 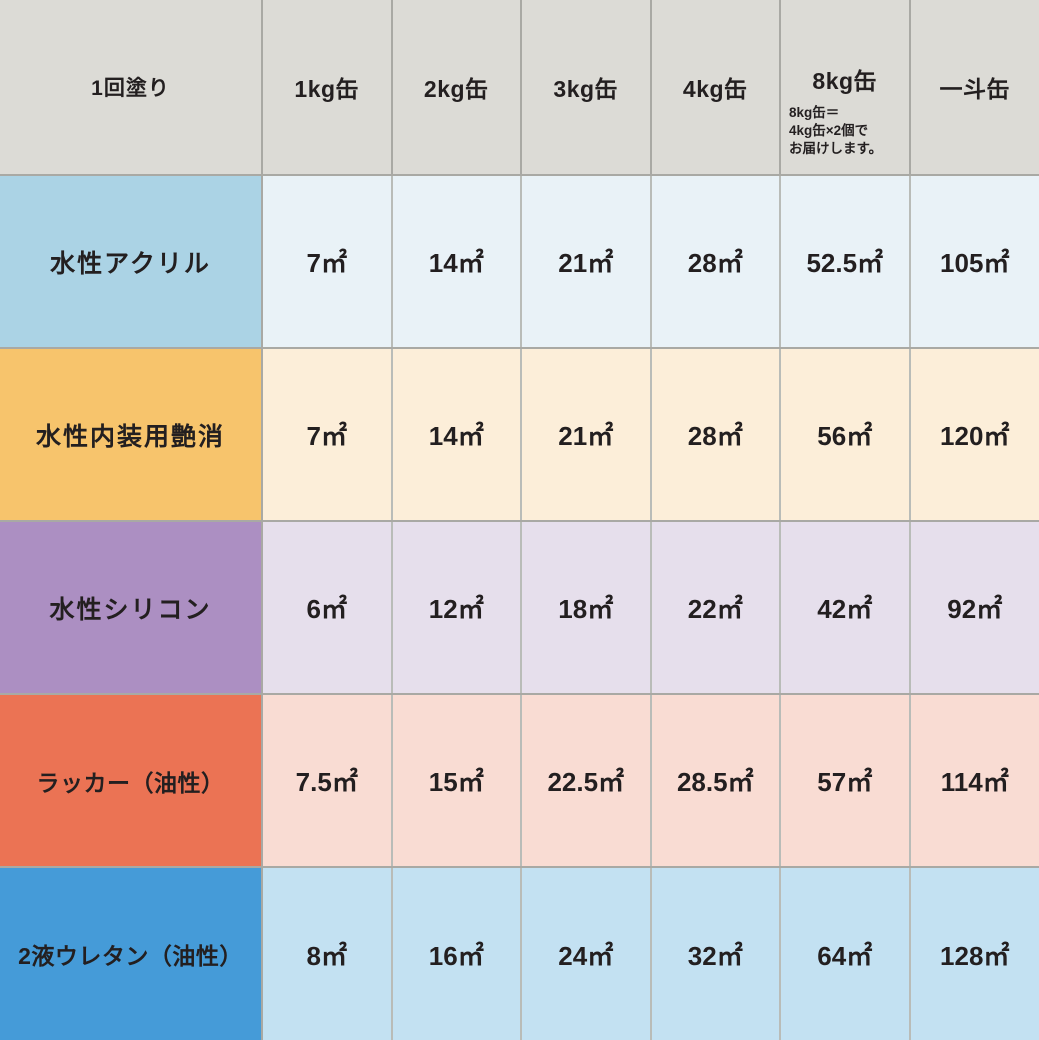 What do you see at coordinates (457, 261) in the screenshot?
I see `cell-acrylic-2kg: 14㎡` at bounding box center [457, 261].